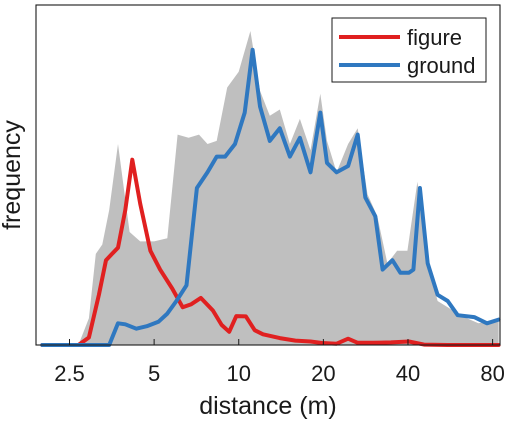  I want to click on x-tick-label: 40, so click(408, 373).